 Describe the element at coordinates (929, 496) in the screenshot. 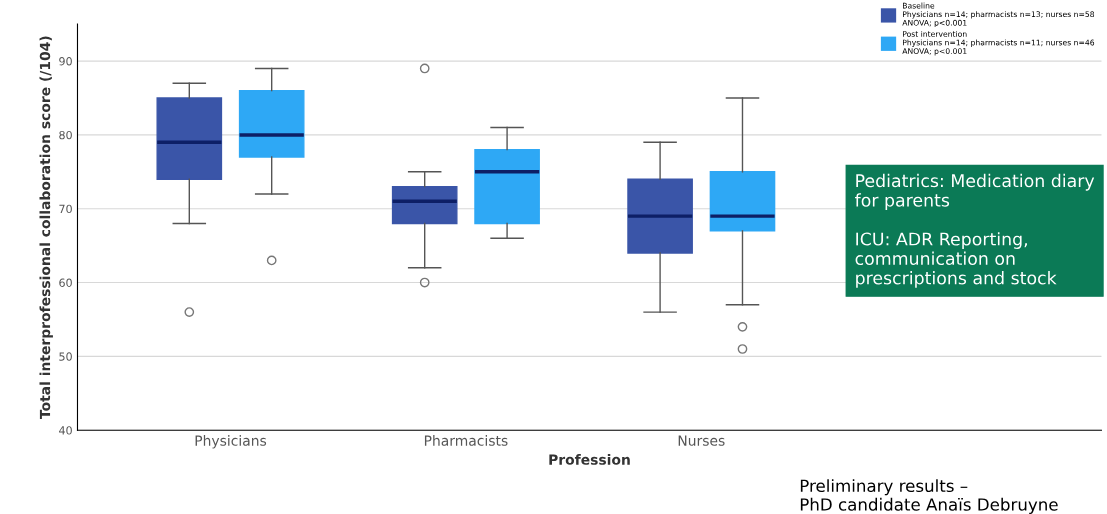

I see `text: Preliminary results – PhD candidate Anaïs Debruyne` at that location.